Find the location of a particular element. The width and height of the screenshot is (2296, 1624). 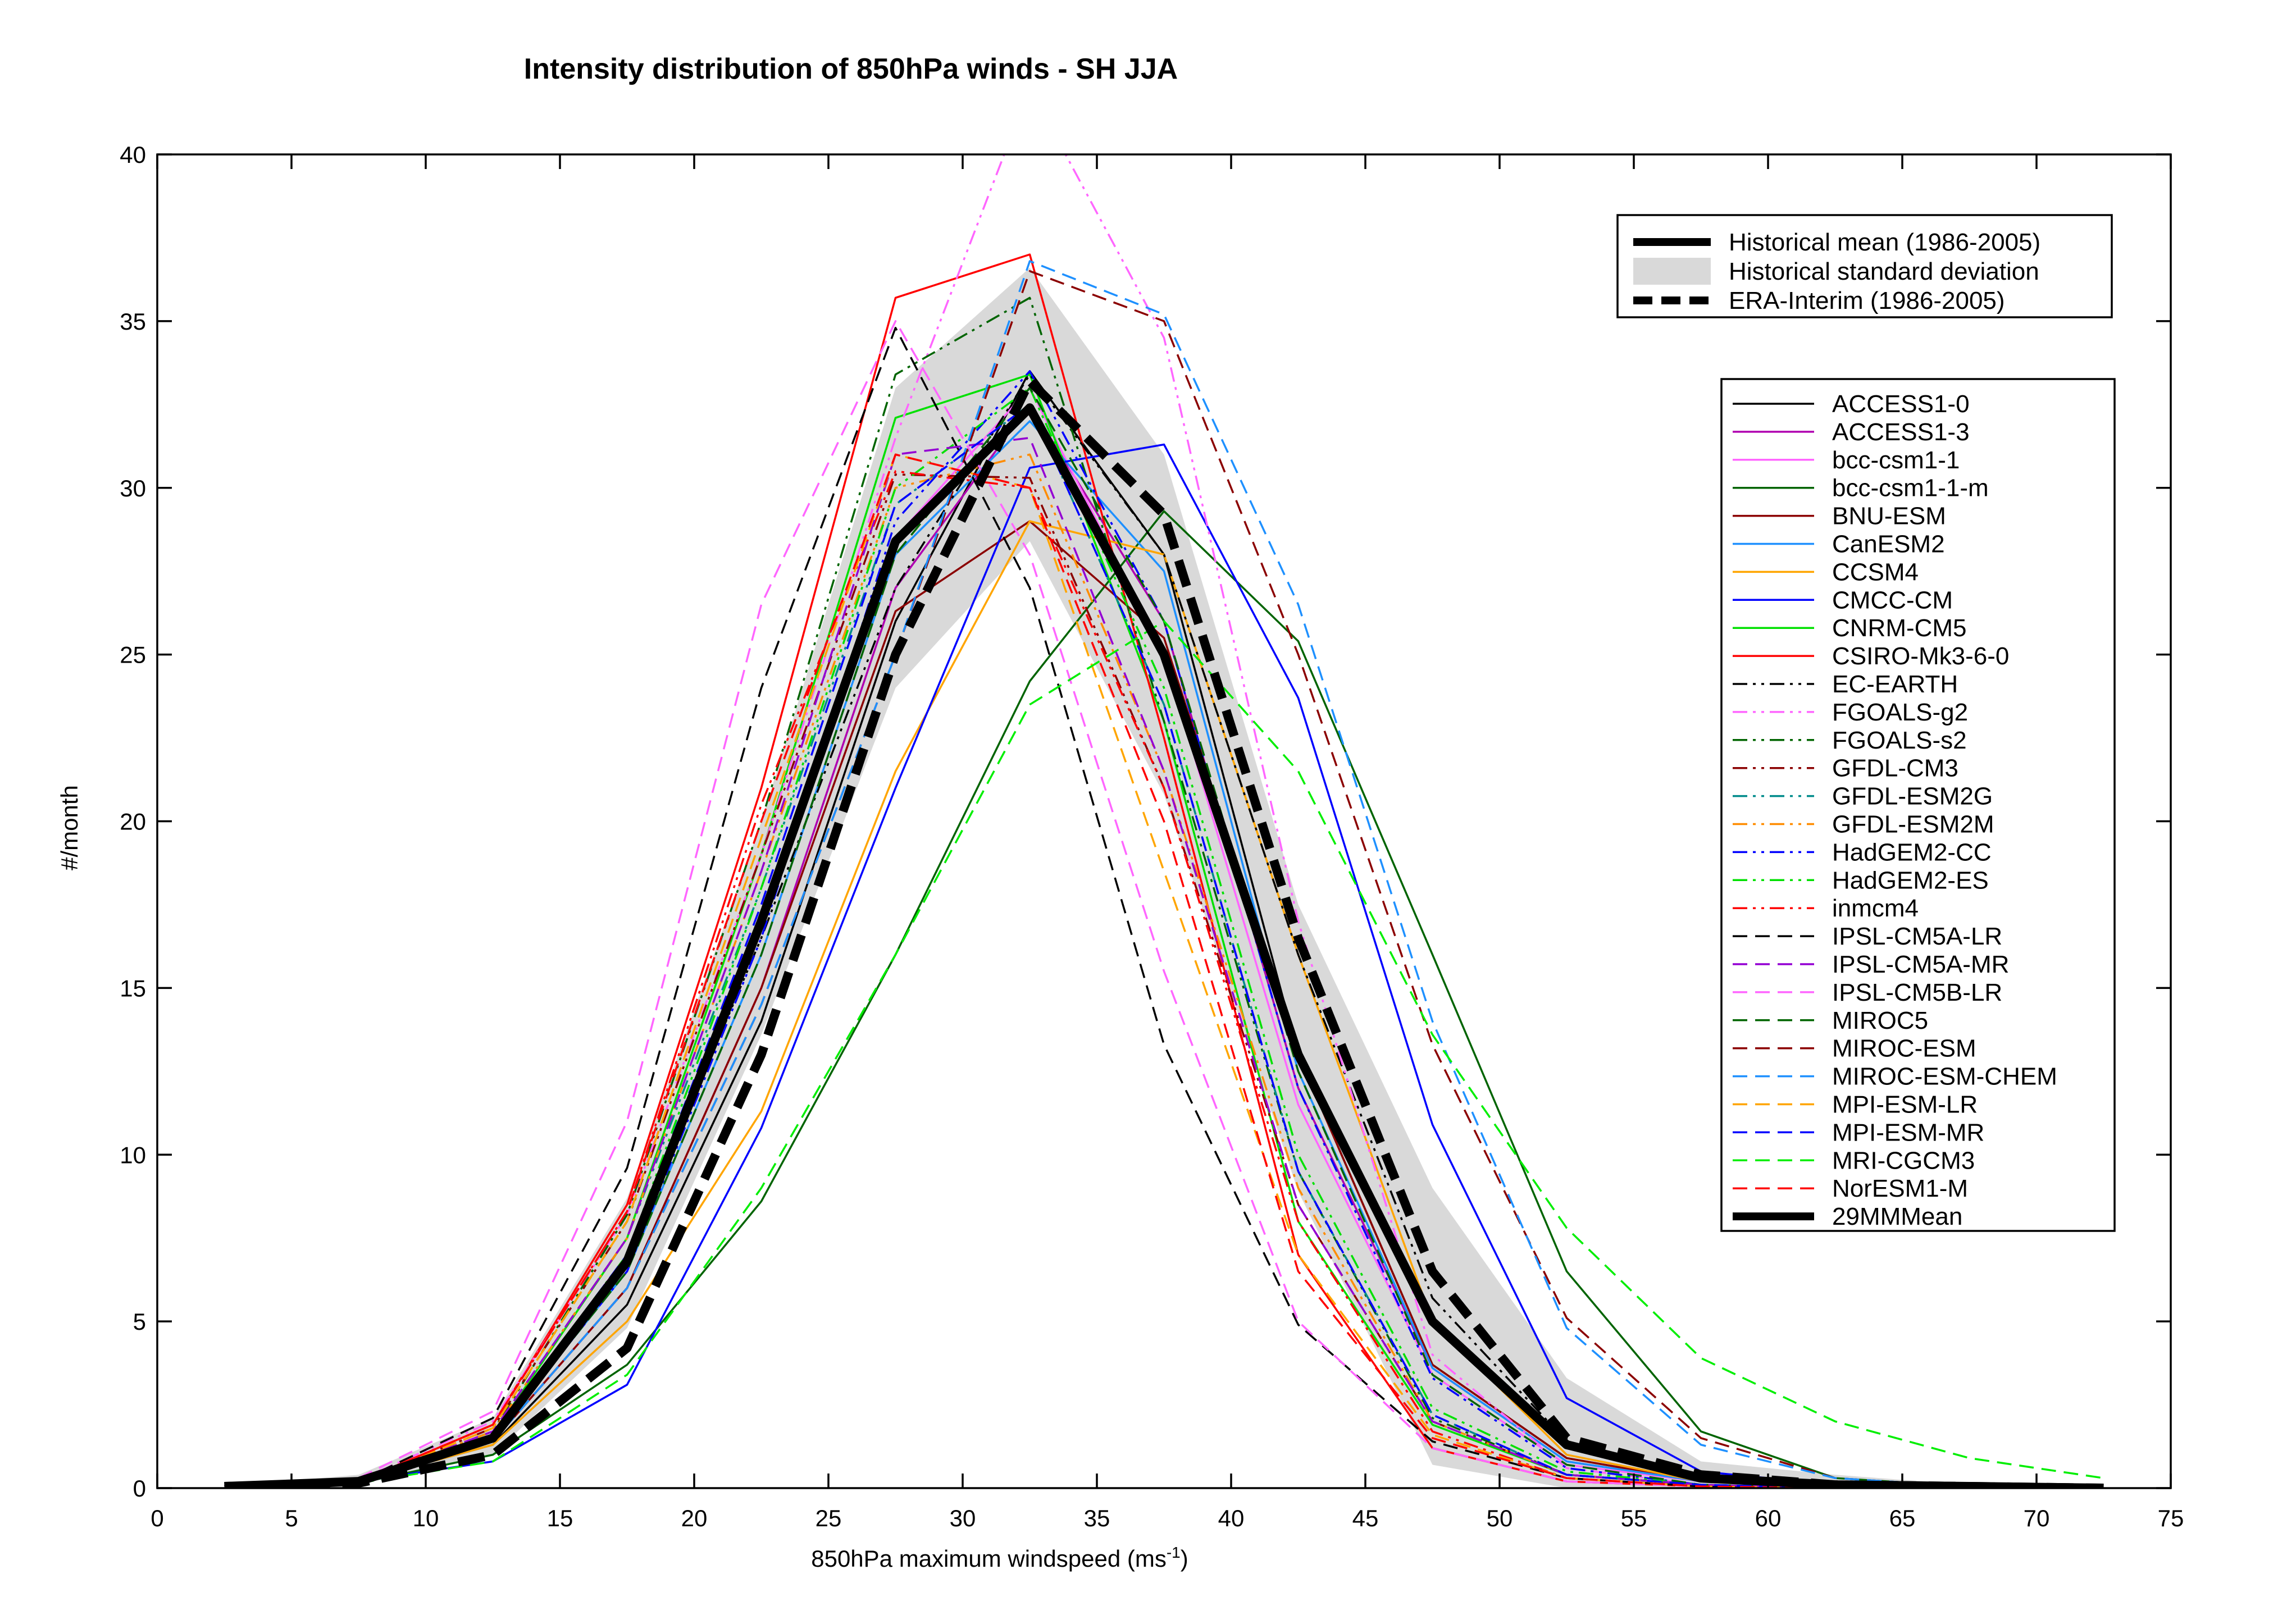

legend-entry-hadgem2-es: HadGEM2-ES is located at coordinates (1910, 880).